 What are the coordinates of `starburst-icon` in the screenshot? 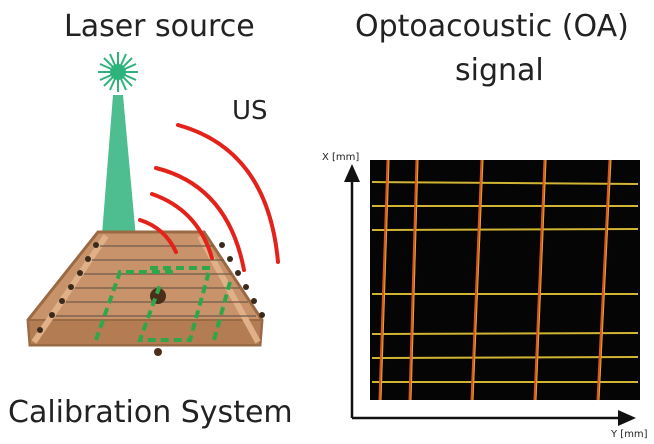 It's located at (118, 72).